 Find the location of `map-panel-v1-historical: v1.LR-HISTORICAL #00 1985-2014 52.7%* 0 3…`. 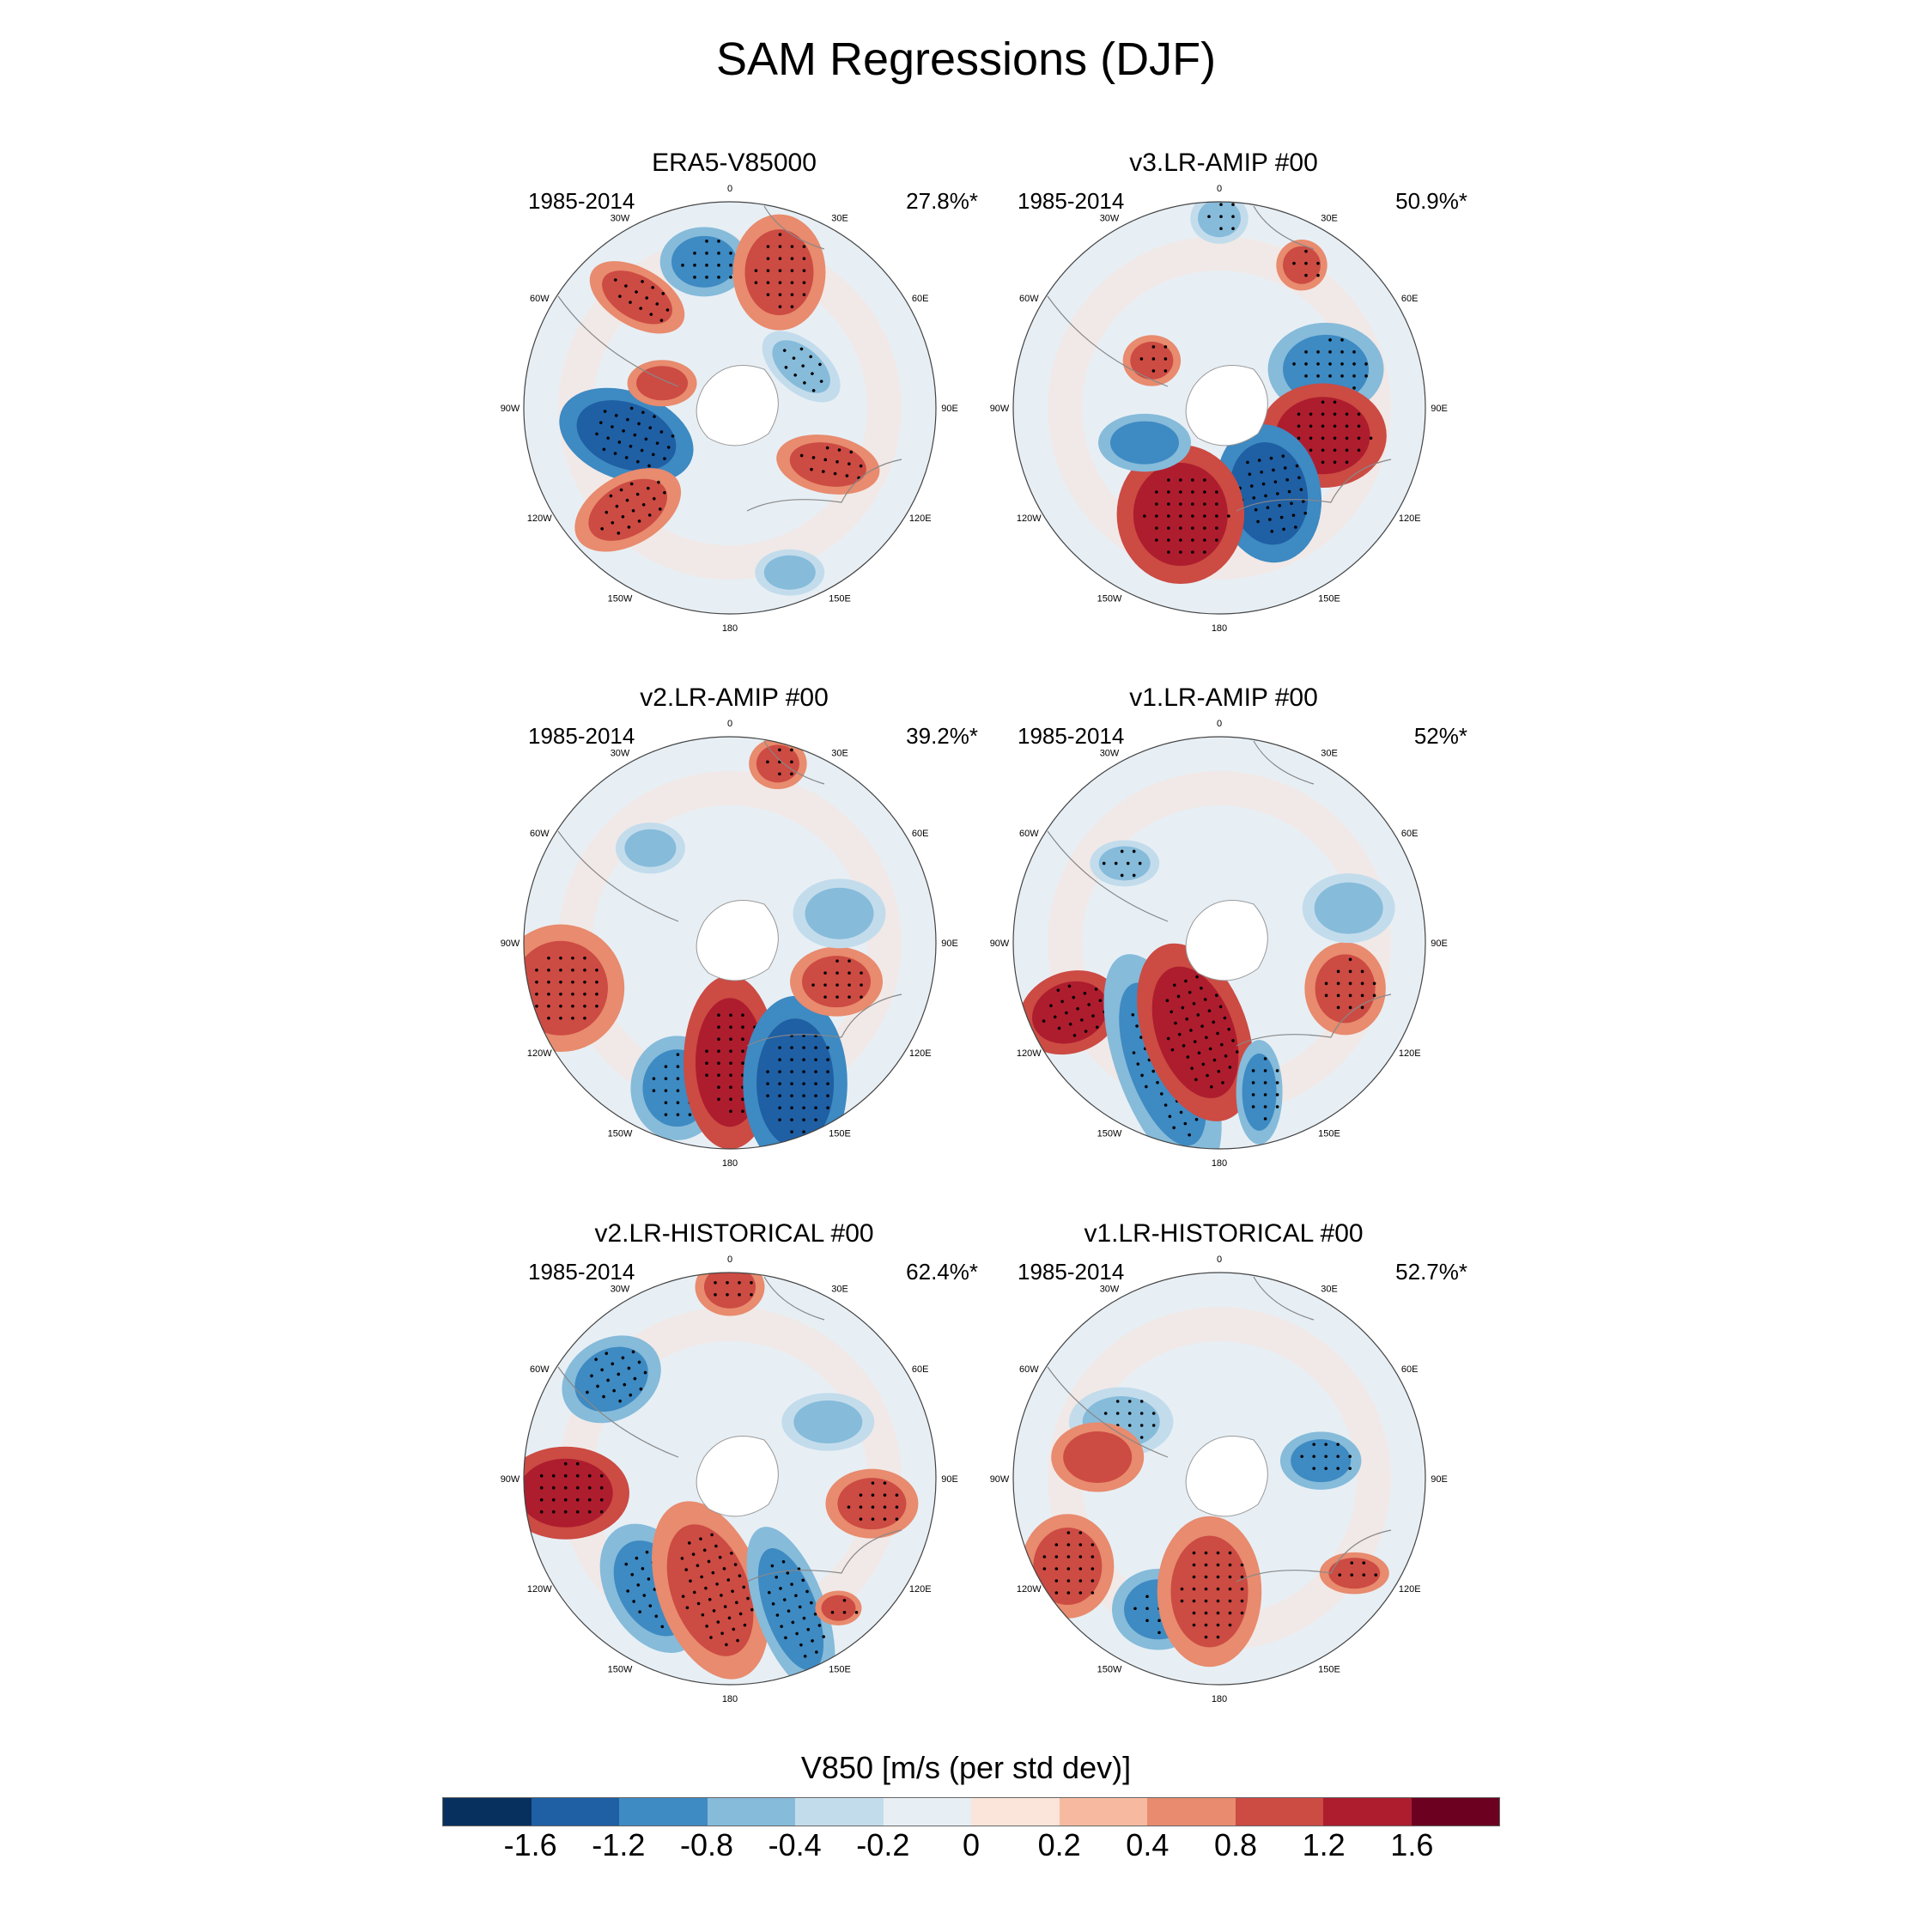

map-panel-v1-historical: v1.LR-HISTORICAL #00 1985-2014 52.7%* 0 3… is located at coordinates (1224, 1466).